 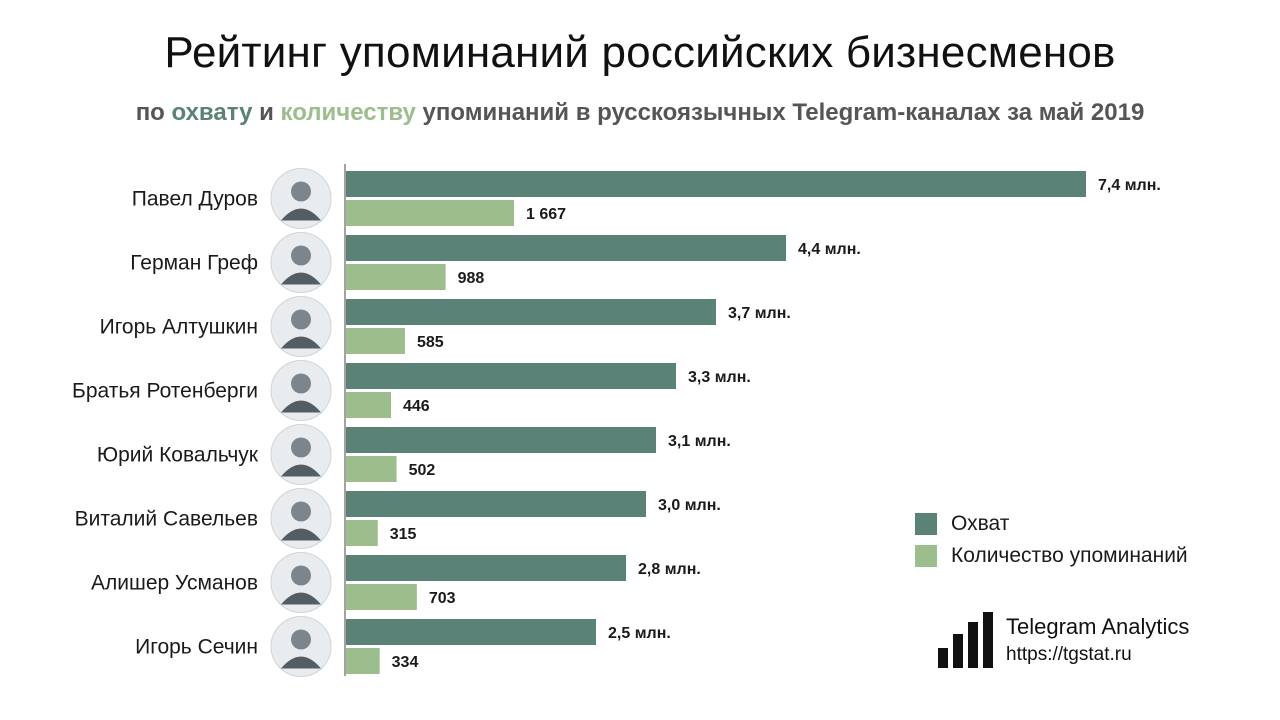 I want to click on data-label-count: 446, so click(x=416, y=406).